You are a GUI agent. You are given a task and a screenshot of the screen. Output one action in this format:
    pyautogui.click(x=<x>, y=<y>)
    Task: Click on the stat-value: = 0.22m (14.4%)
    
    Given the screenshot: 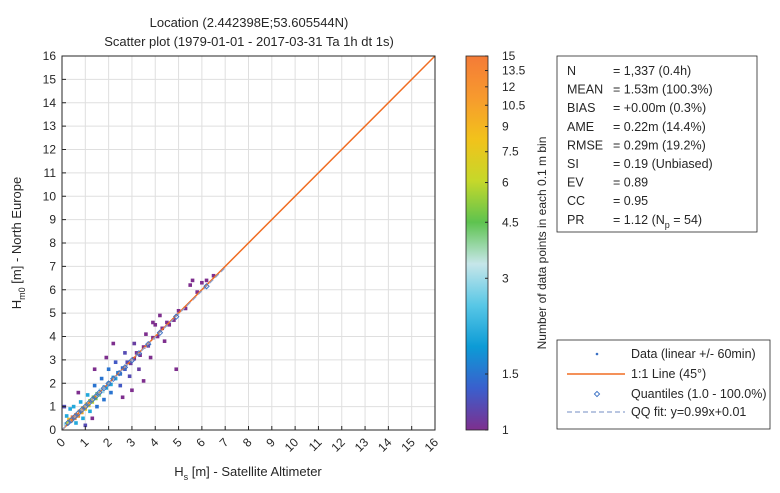 What is the action you would take?
    pyautogui.click(x=659, y=127)
    